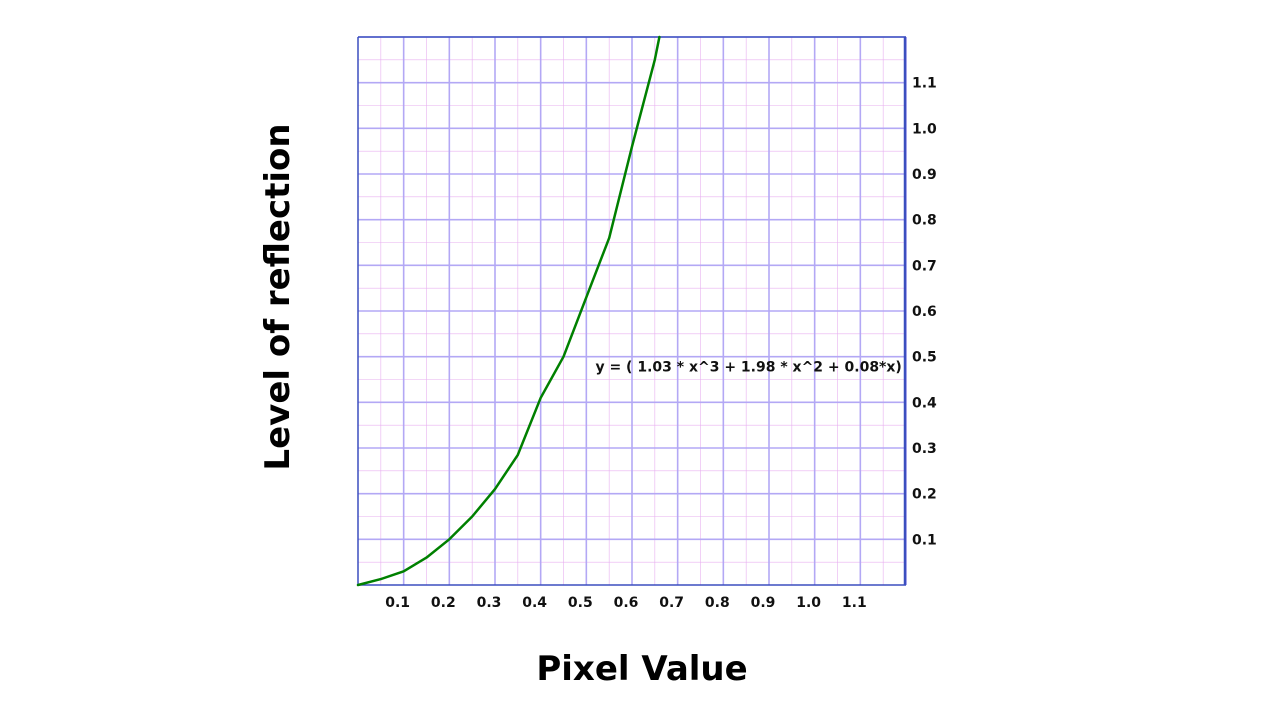 The image size is (1275, 718). What do you see at coordinates (924, 221) in the screenshot?
I see `y-tick-label: 0.8` at bounding box center [924, 221].